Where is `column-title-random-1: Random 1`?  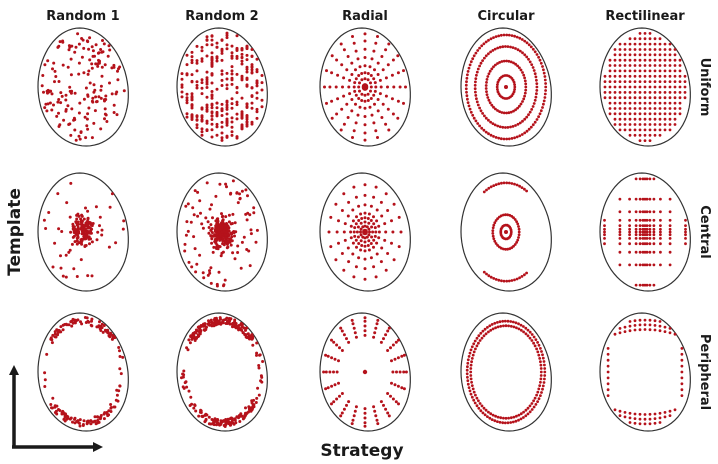
column-title-random-1: Random 1 is located at coordinates (82, 16).